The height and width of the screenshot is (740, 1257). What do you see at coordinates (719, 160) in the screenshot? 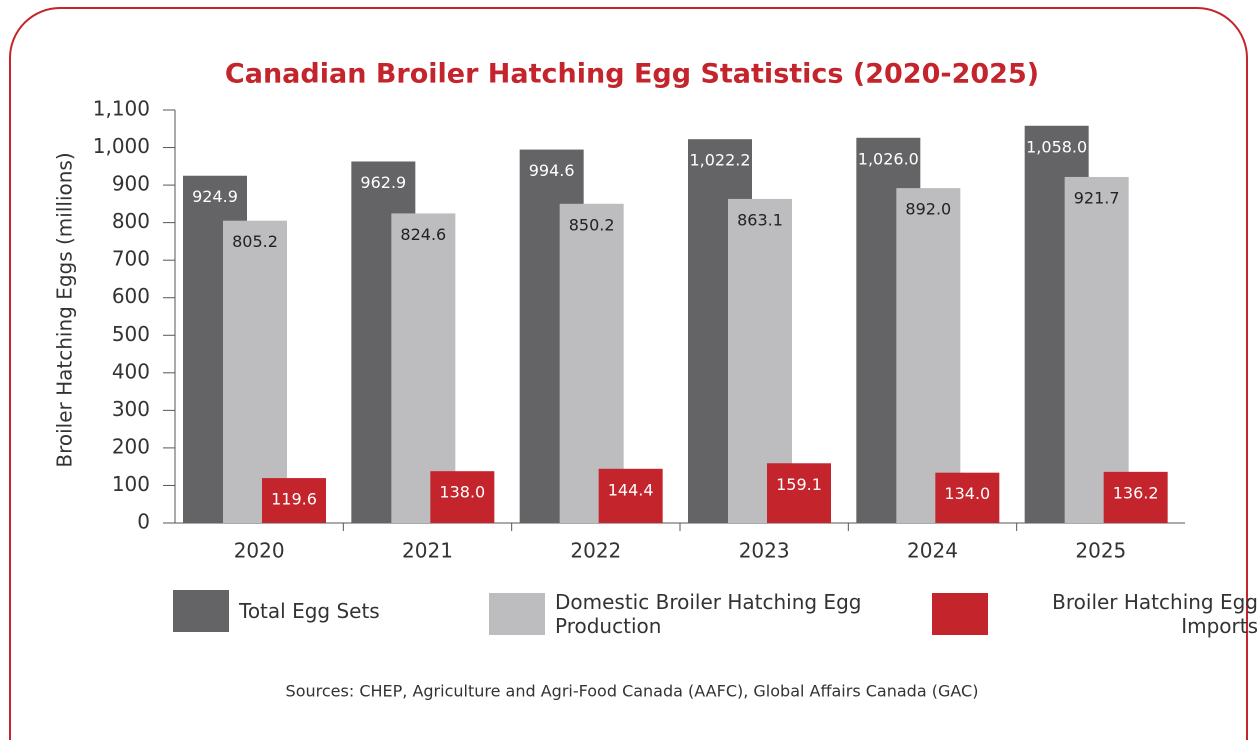
I see `data-label: 1,022.2` at bounding box center [719, 160].